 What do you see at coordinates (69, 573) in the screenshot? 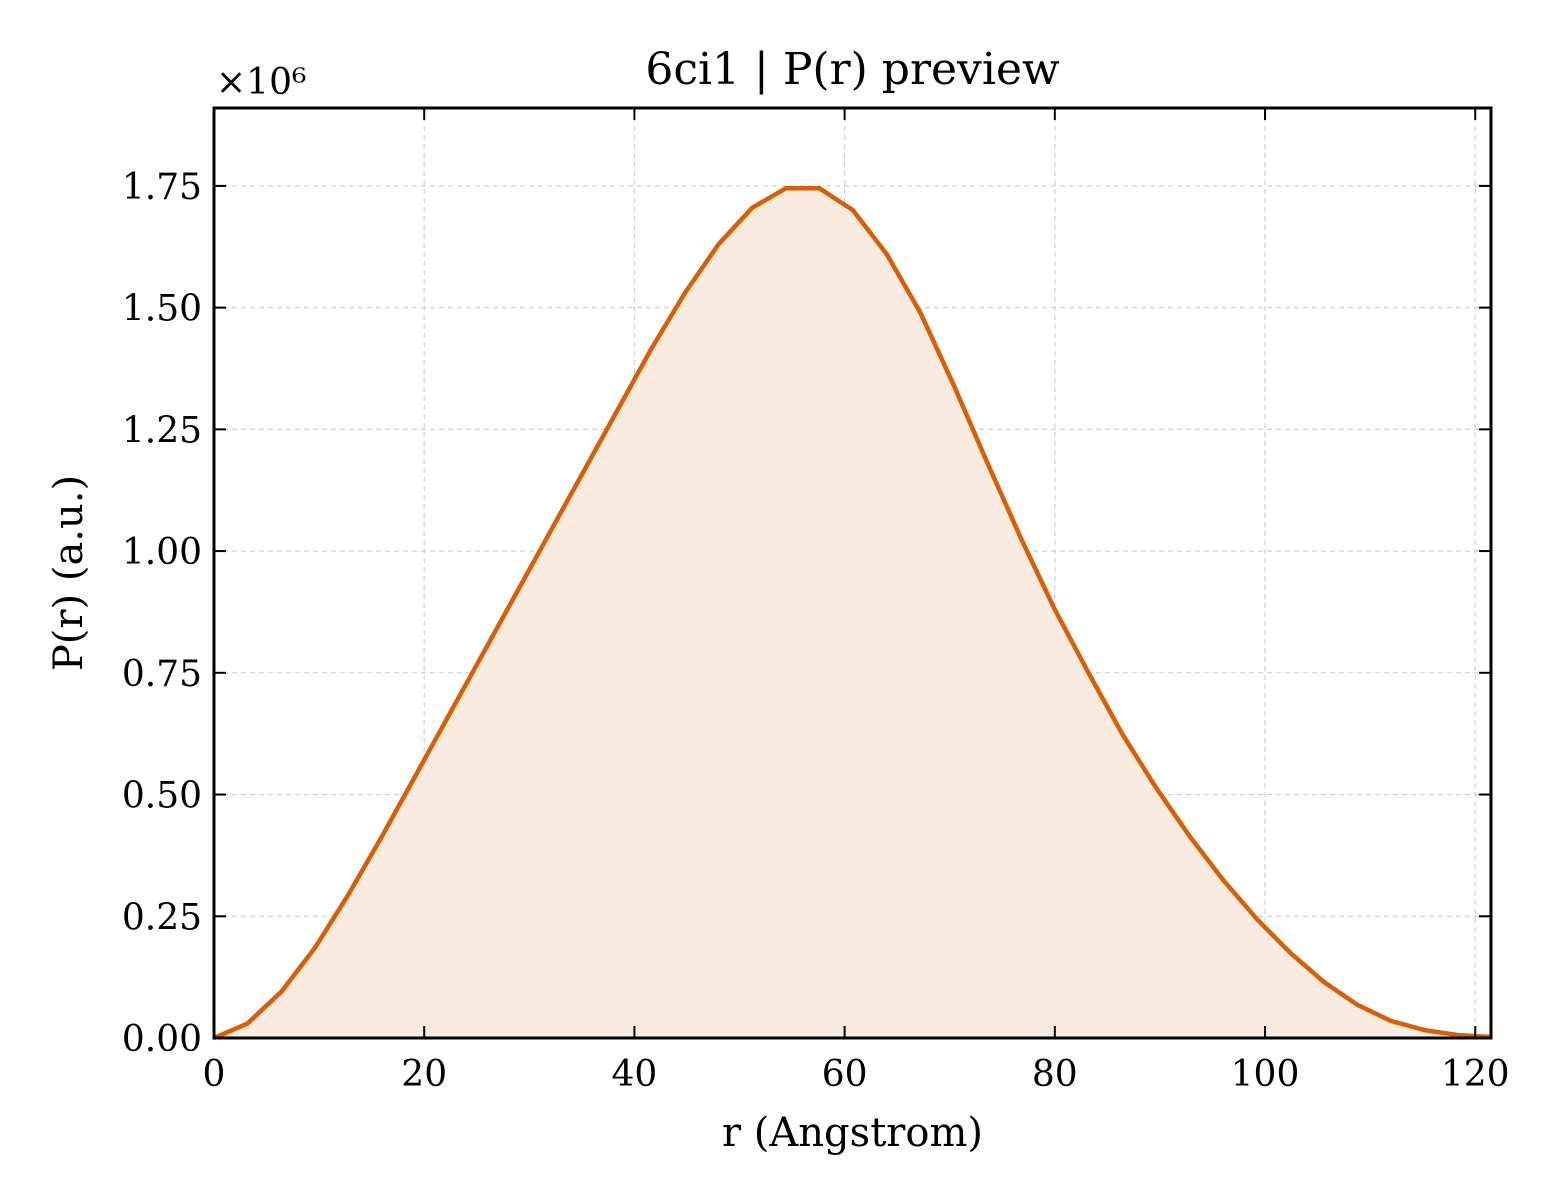
I see `y-axis-label: P(r) (a.u.)` at bounding box center [69, 573].